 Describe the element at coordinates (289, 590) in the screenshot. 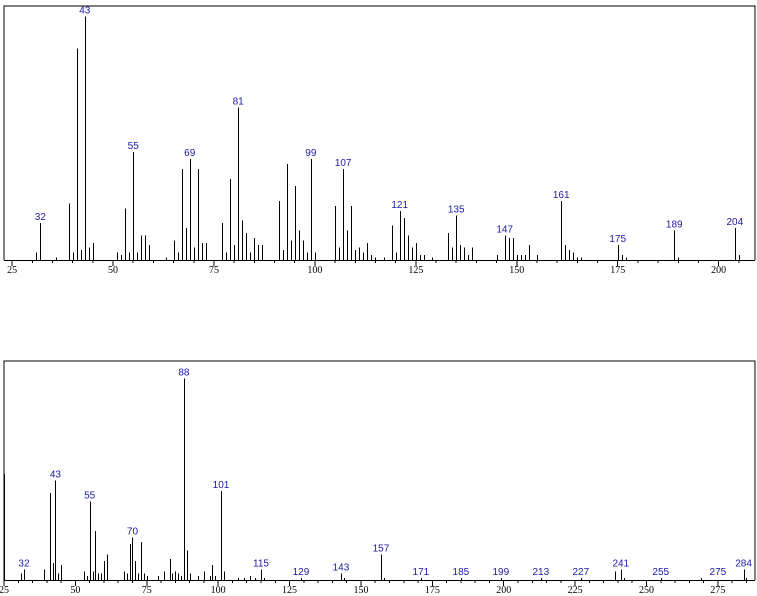

I see `bottom-x-tick-label: 125` at that location.